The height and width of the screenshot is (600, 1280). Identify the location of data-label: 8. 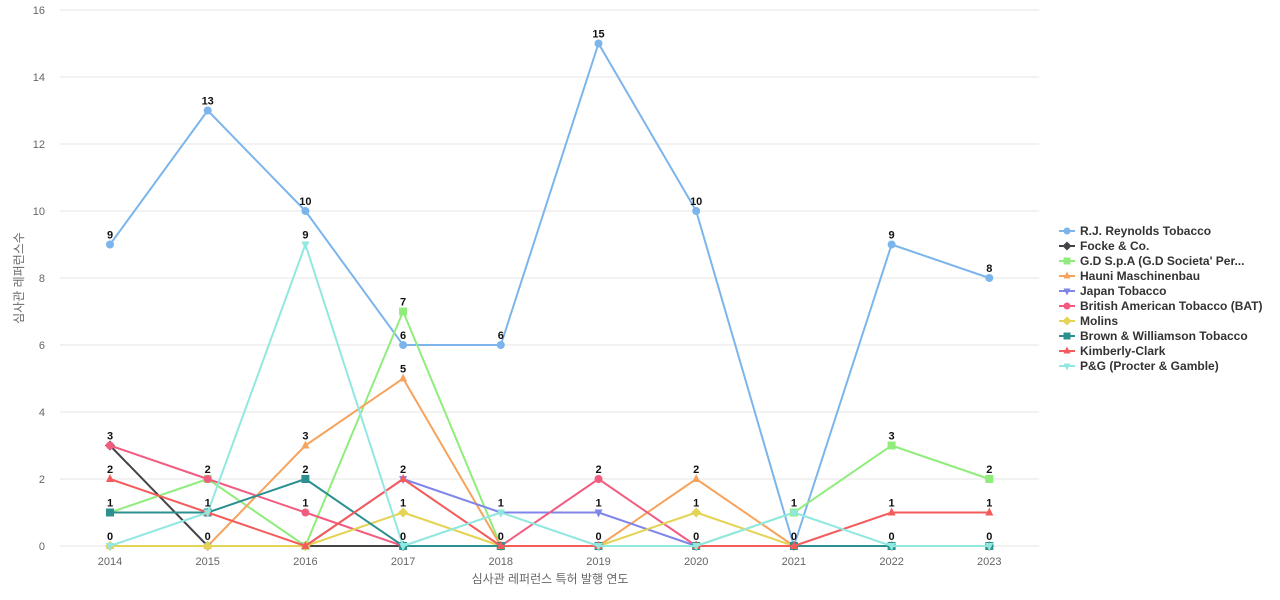
(989, 269).